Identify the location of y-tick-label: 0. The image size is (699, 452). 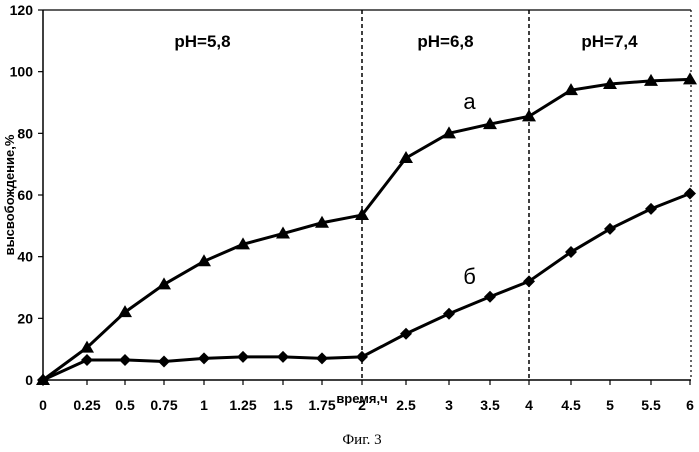
(29, 380).